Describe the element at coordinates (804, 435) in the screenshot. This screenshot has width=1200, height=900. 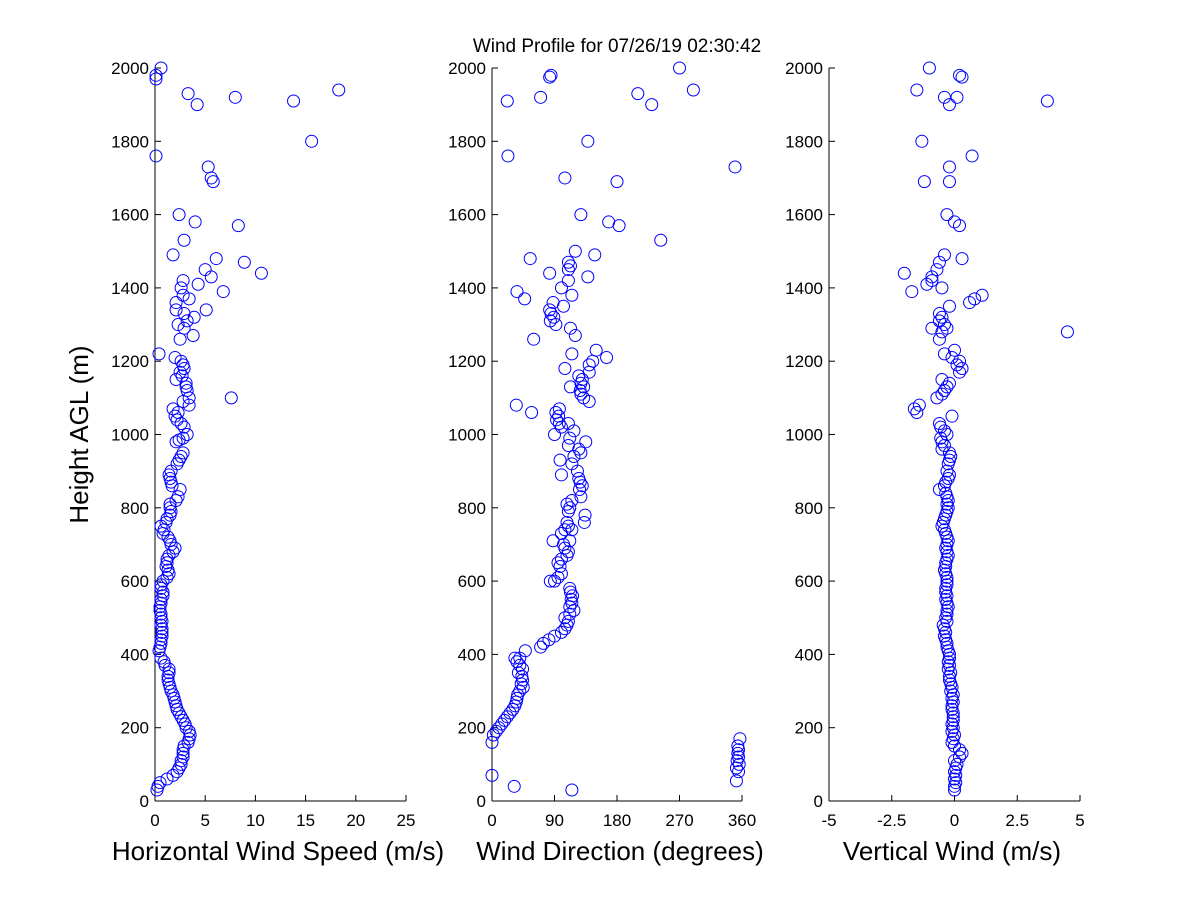
I see `y-tick-label: 1000` at that location.